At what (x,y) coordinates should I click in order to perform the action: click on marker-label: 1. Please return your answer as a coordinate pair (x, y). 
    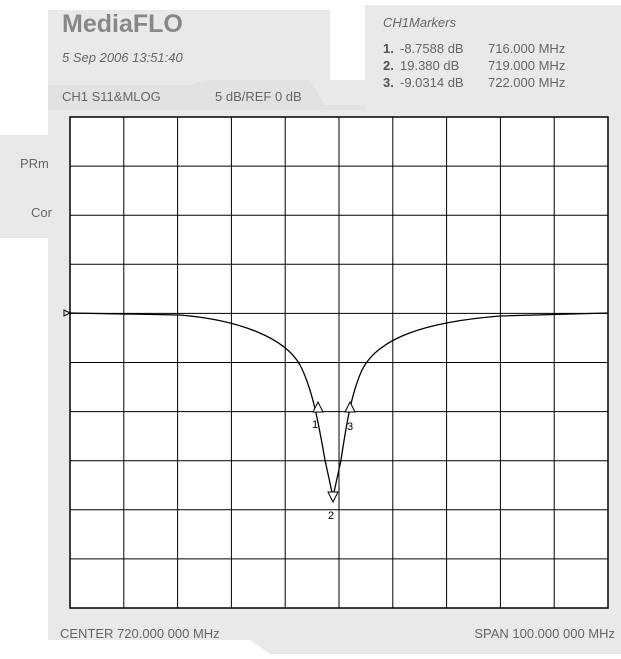
    Looking at the image, I should click on (315, 425).